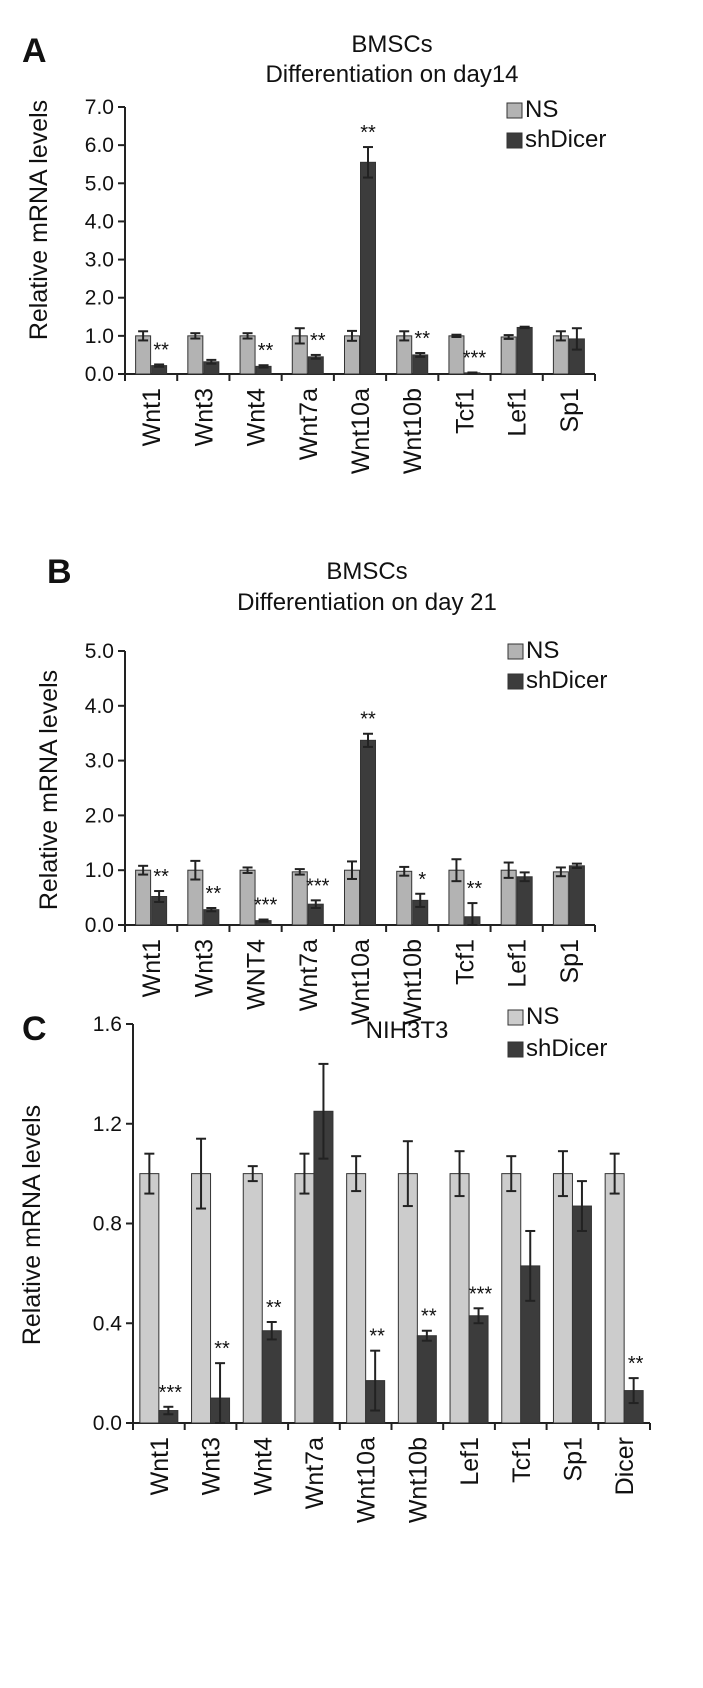 The width and height of the screenshot is (703, 1688). I want to click on bar-shdicer-wnt4, so click(271, 1377).